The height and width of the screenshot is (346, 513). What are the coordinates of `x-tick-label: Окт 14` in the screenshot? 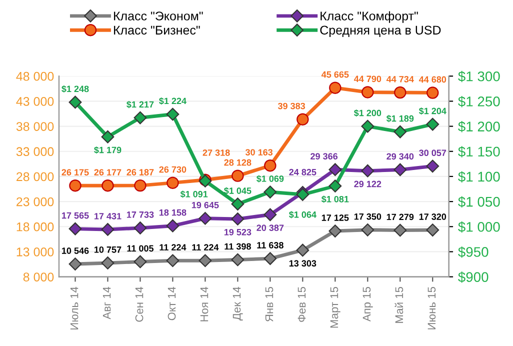 It's located at (172, 303).